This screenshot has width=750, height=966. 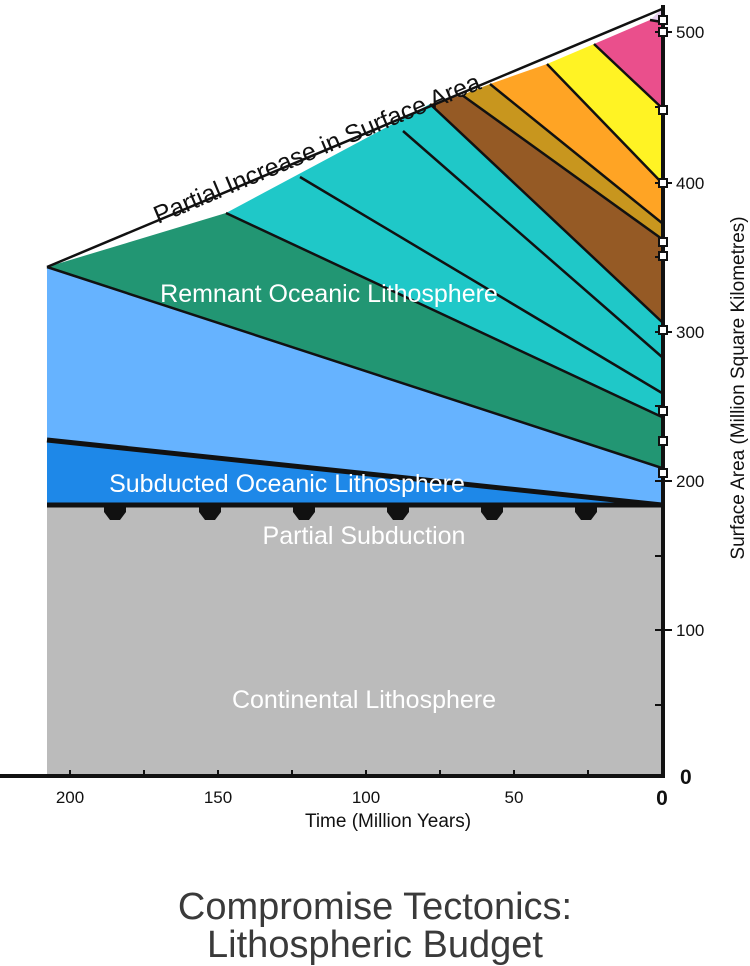 What do you see at coordinates (218, 797) in the screenshot?
I see `x-tick-label: 150` at bounding box center [218, 797].